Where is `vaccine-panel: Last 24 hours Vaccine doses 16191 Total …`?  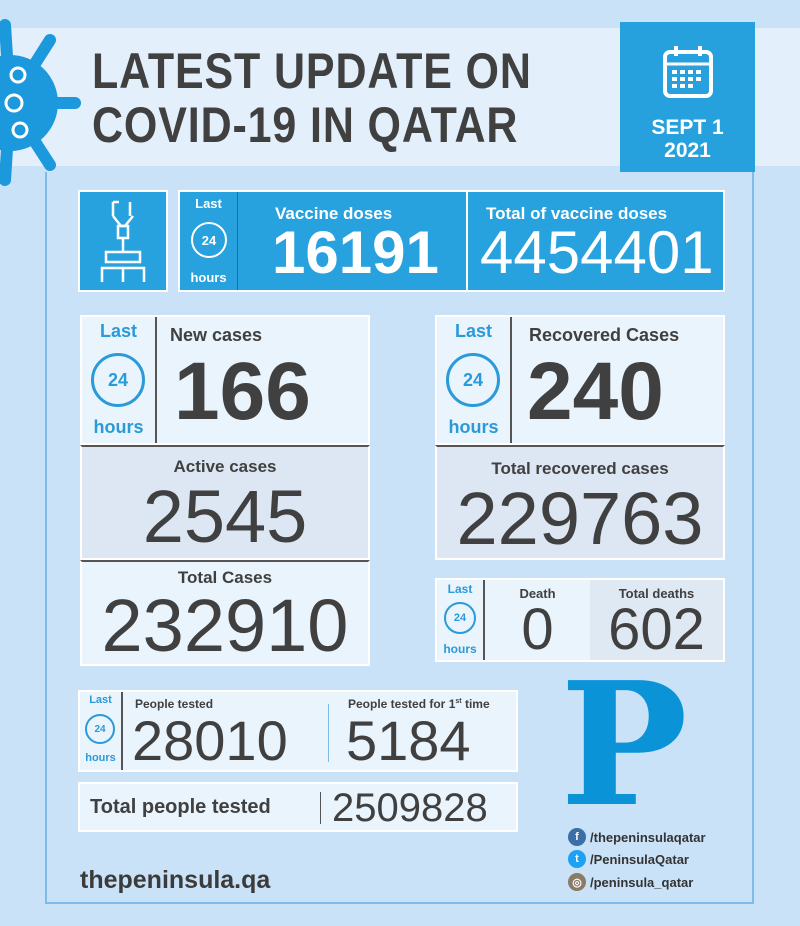
vaccine-panel: Last 24 hours Vaccine doses 16191 Total … is located at coordinates (451, 241).